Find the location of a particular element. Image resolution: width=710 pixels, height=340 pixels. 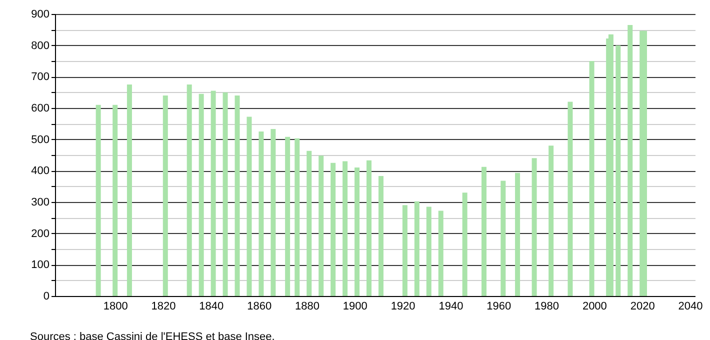

y-tick-label: 400 is located at coordinates (40, 171).